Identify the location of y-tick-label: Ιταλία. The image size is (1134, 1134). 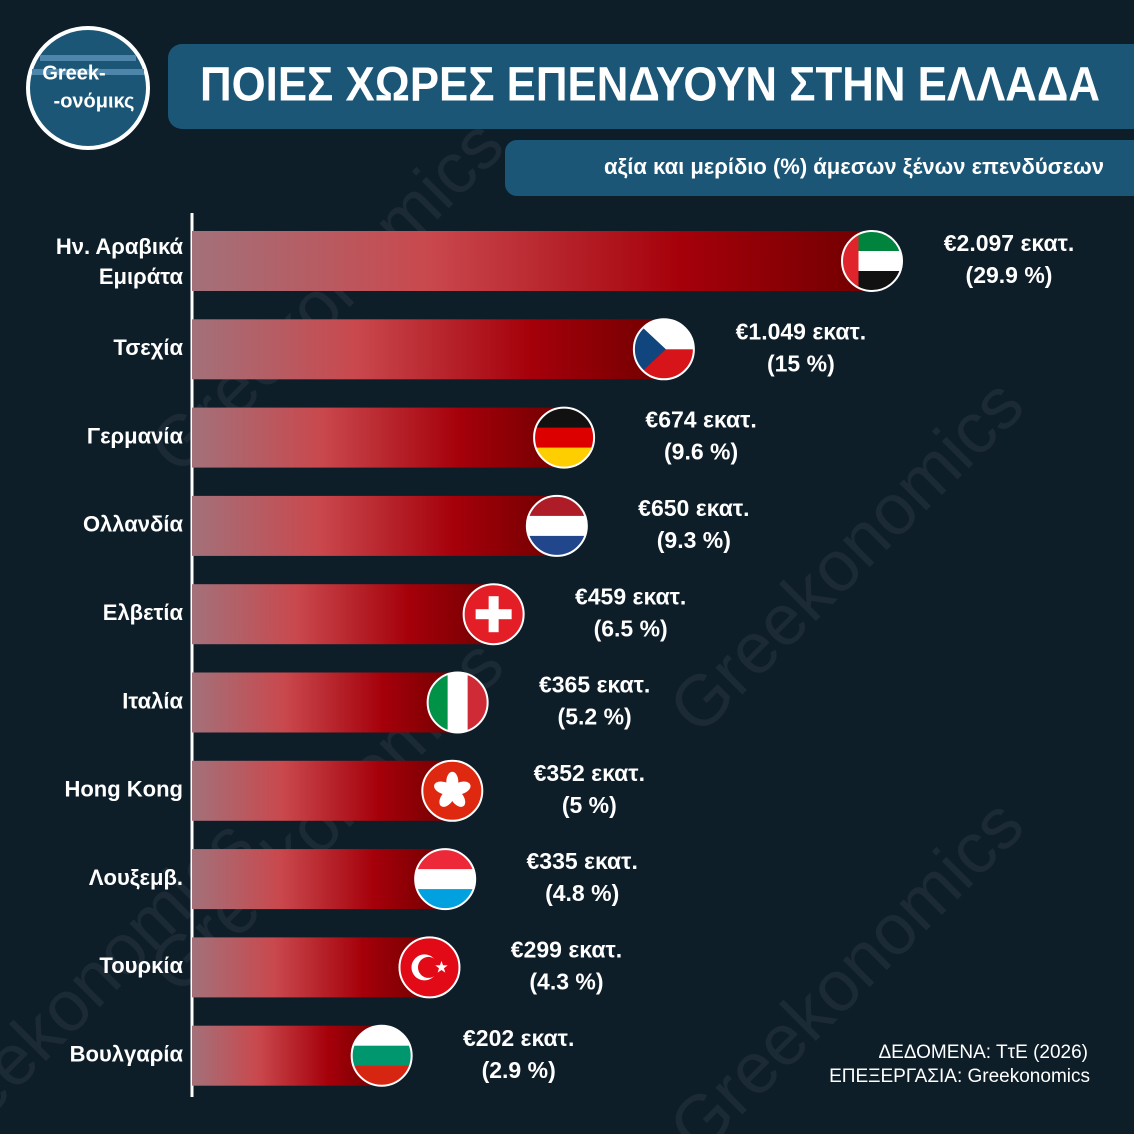
(152, 700).